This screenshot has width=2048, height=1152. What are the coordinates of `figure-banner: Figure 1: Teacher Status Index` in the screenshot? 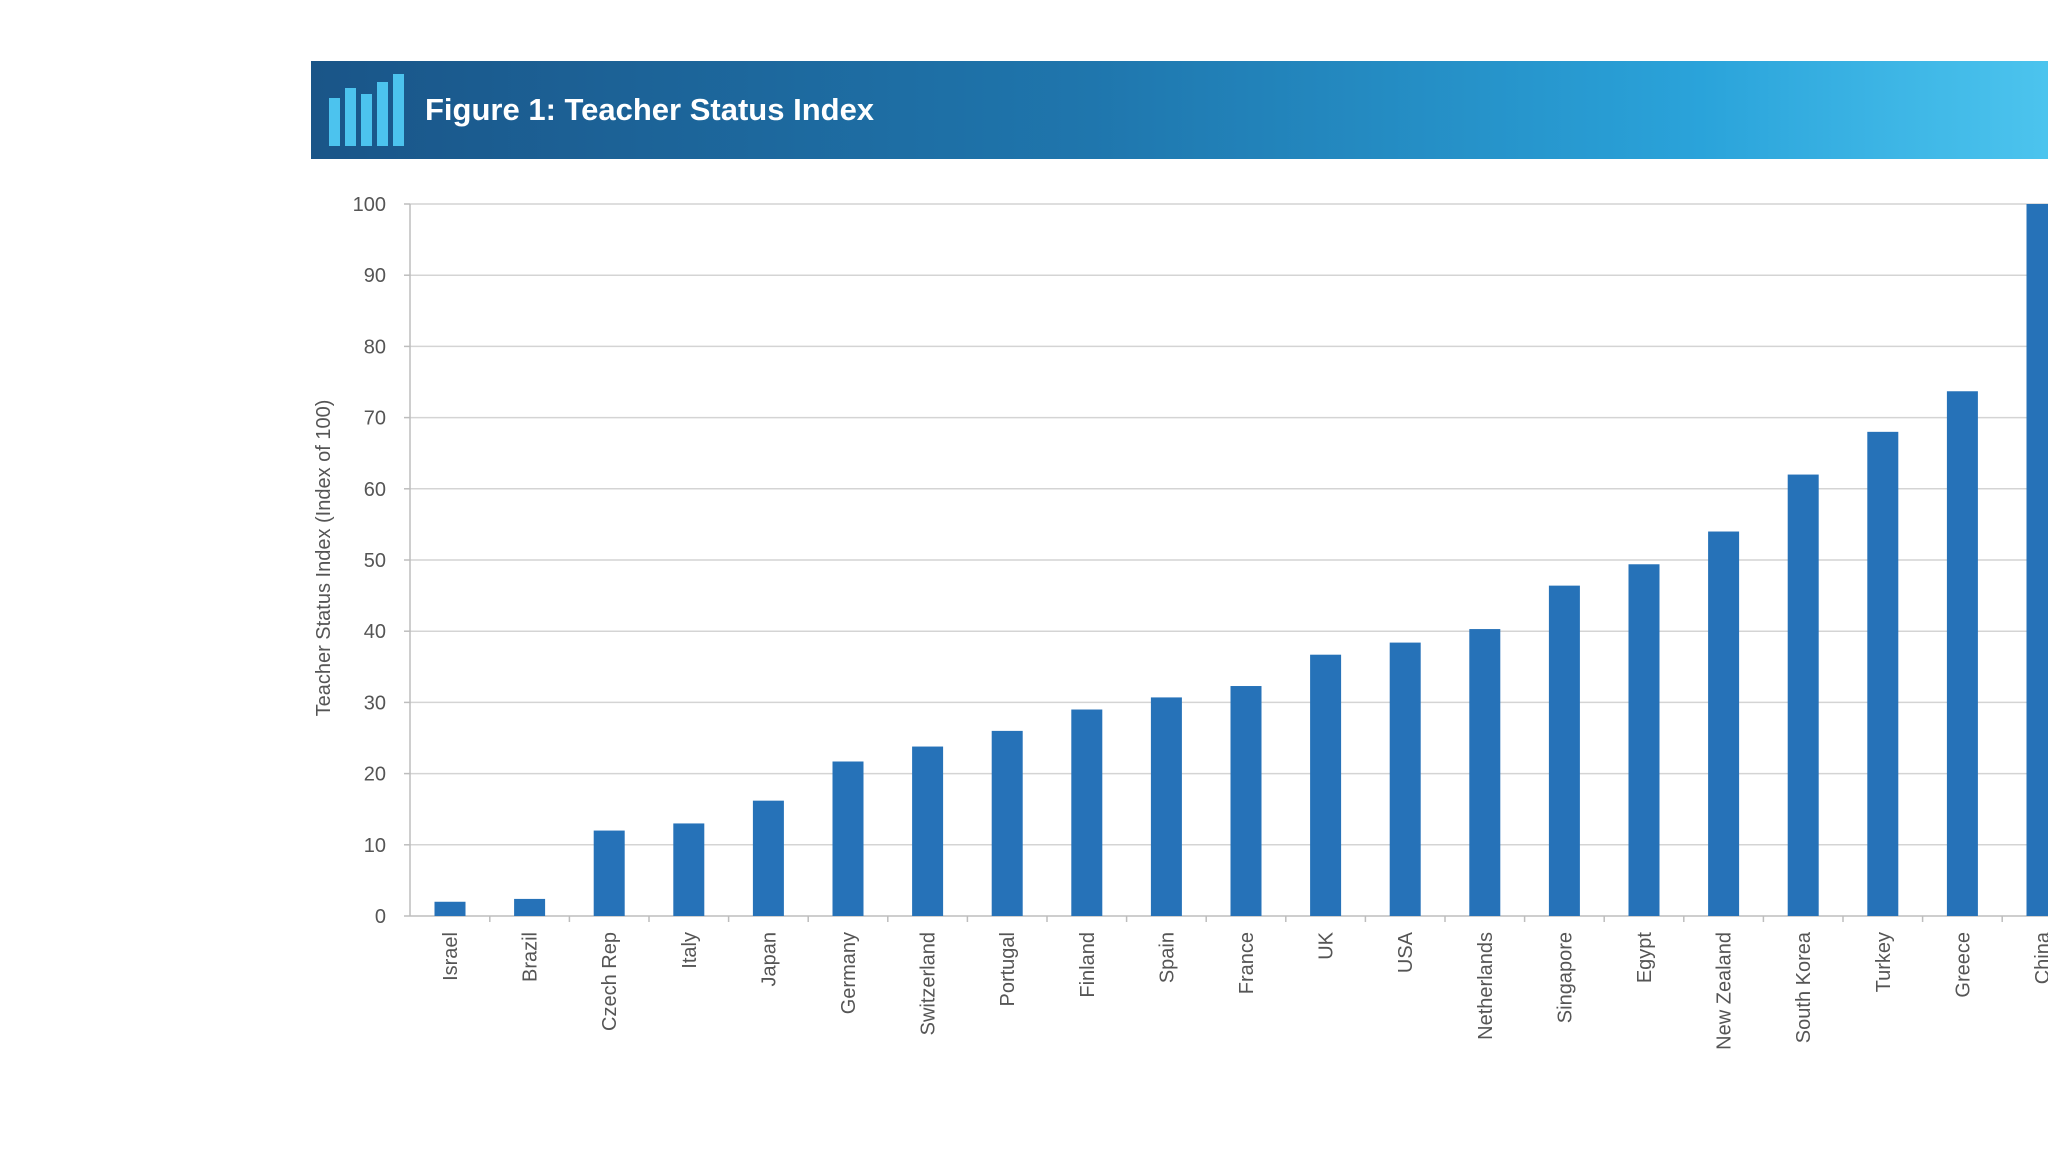 It's located at (1179, 110).